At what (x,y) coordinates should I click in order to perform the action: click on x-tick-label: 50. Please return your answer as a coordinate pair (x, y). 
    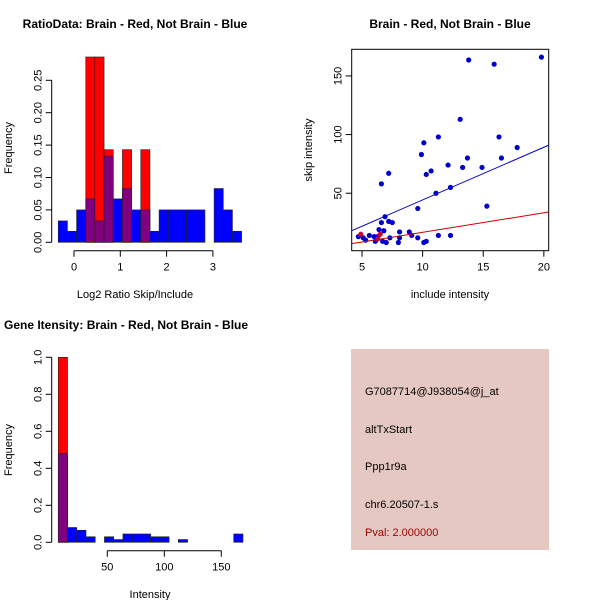
    Looking at the image, I should click on (107, 568).